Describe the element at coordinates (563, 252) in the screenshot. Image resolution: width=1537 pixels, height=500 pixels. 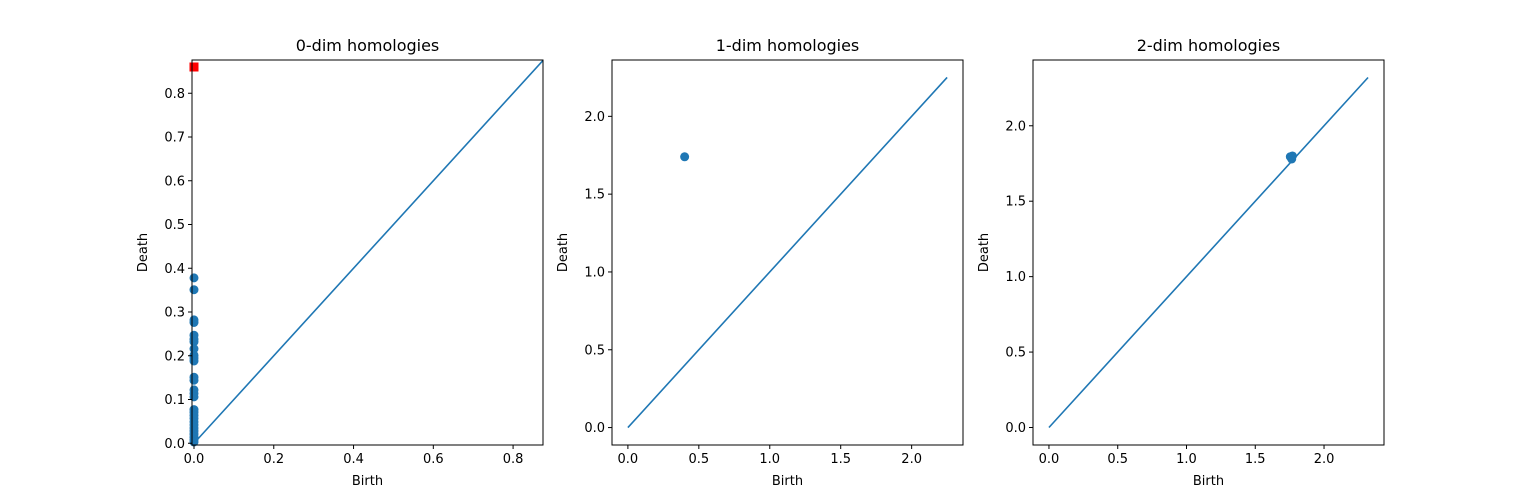
I see `chart-1-ylabel: Death` at that location.